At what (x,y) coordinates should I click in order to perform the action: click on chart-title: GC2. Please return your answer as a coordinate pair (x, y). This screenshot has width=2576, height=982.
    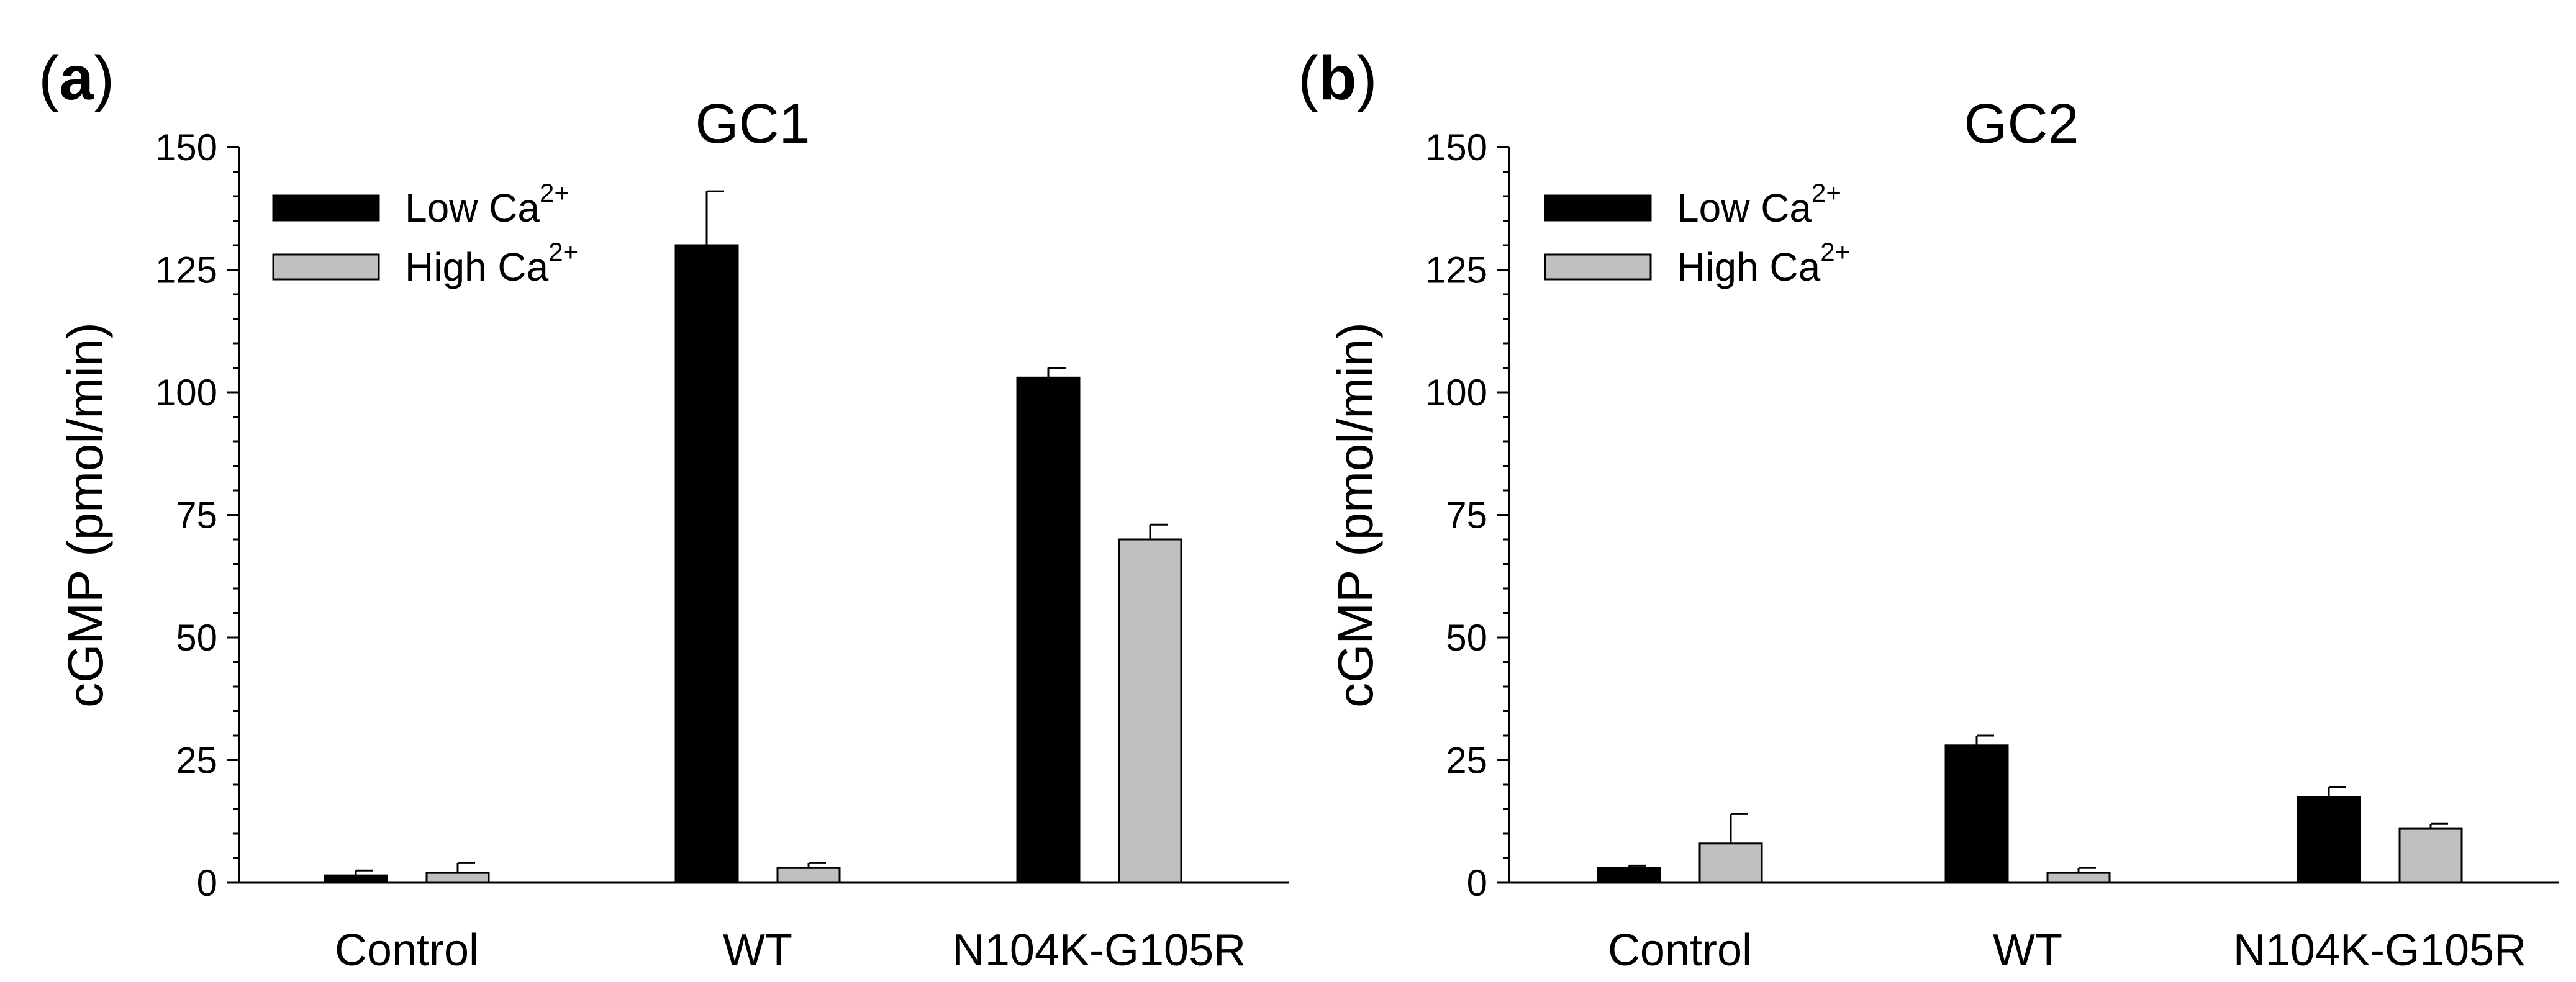
    Looking at the image, I should click on (2021, 124).